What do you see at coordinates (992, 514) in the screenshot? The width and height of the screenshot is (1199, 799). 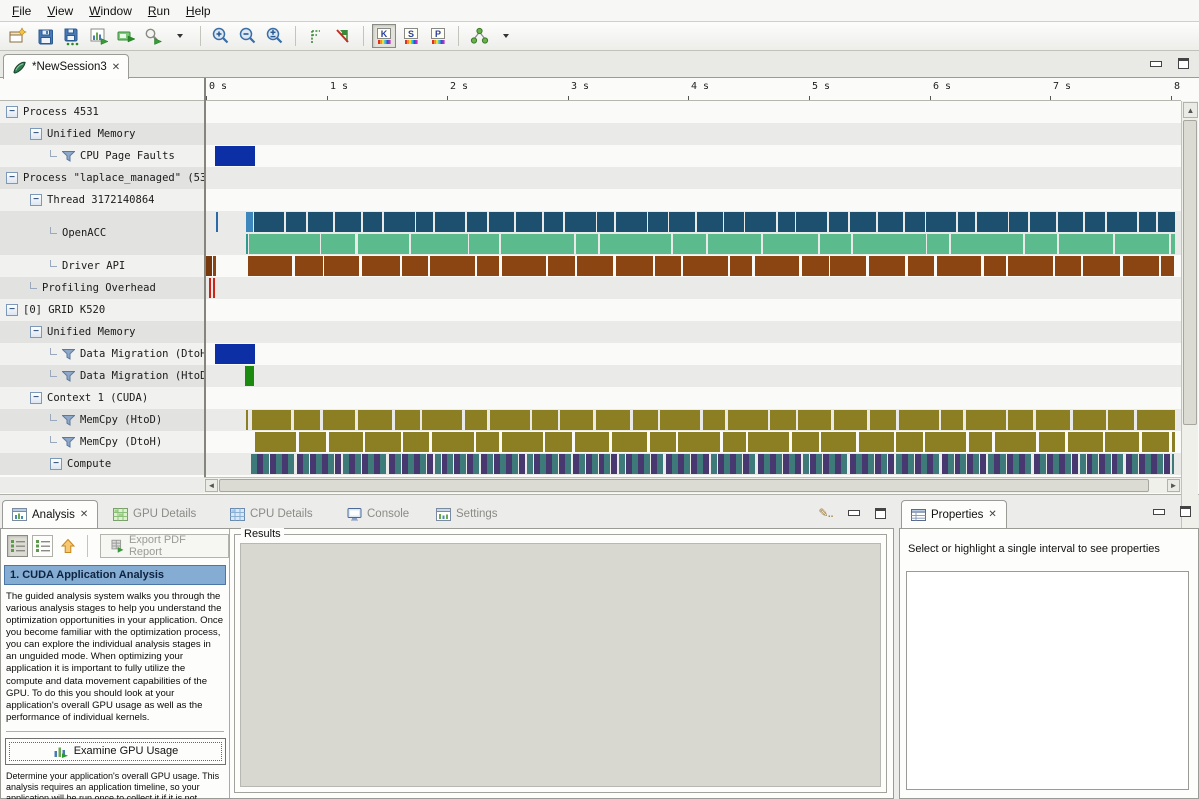 I see `close-icon: ✕` at bounding box center [992, 514].